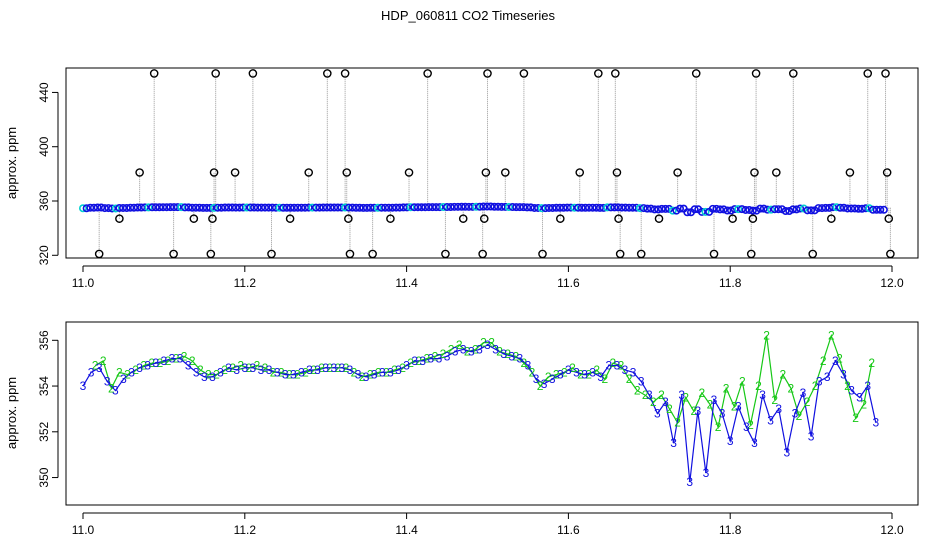  Describe the element at coordinates (892, 530) in the screenshot. I see `bottom-x-tick-label: 12.0` at that location.